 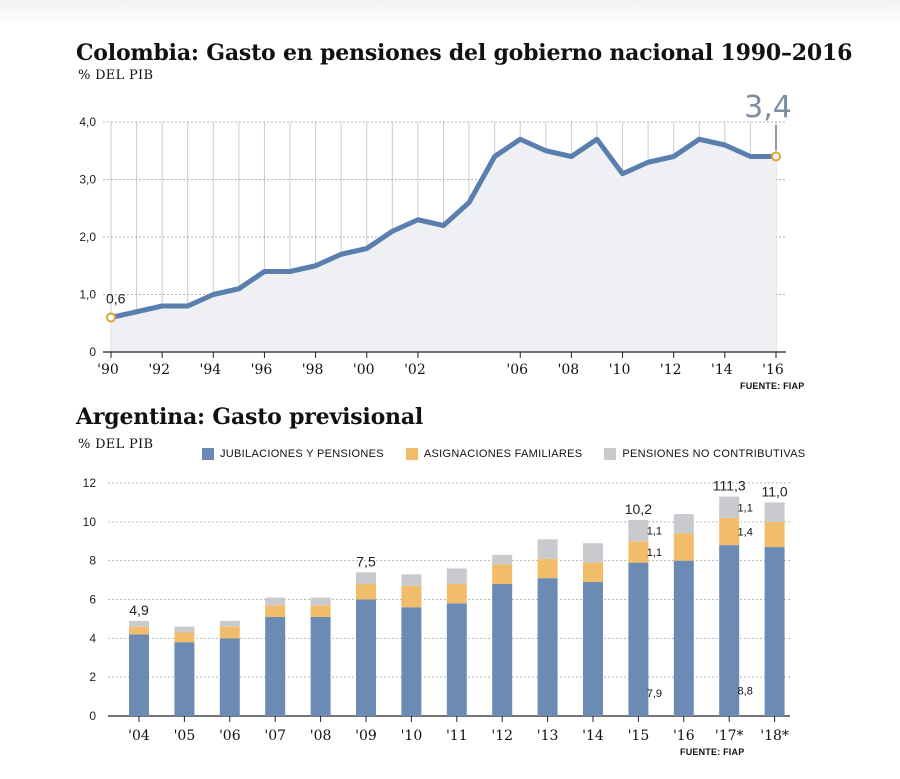 What do you see at coordinates (230, 736) in the screenshot?
I see `argentina-x-tick-label: '06` at bounding box center [230, 736].